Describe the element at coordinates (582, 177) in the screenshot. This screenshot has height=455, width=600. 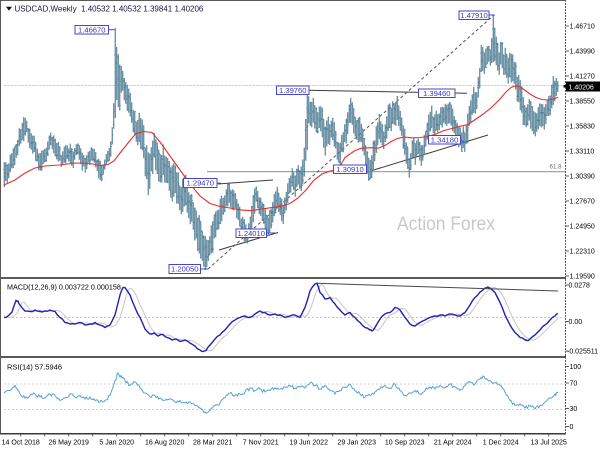
I see `svg-text: 1.30390` at that location.